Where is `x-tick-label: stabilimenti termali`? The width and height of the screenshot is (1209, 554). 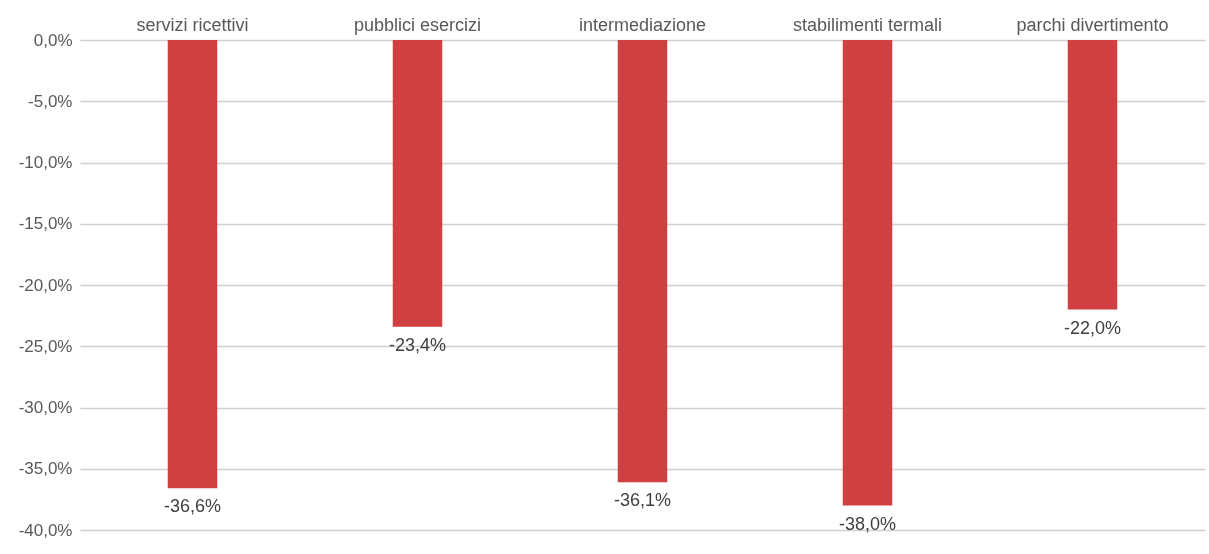 x-tick-label: stabilimenti termali is located at coordinates (867, 24).